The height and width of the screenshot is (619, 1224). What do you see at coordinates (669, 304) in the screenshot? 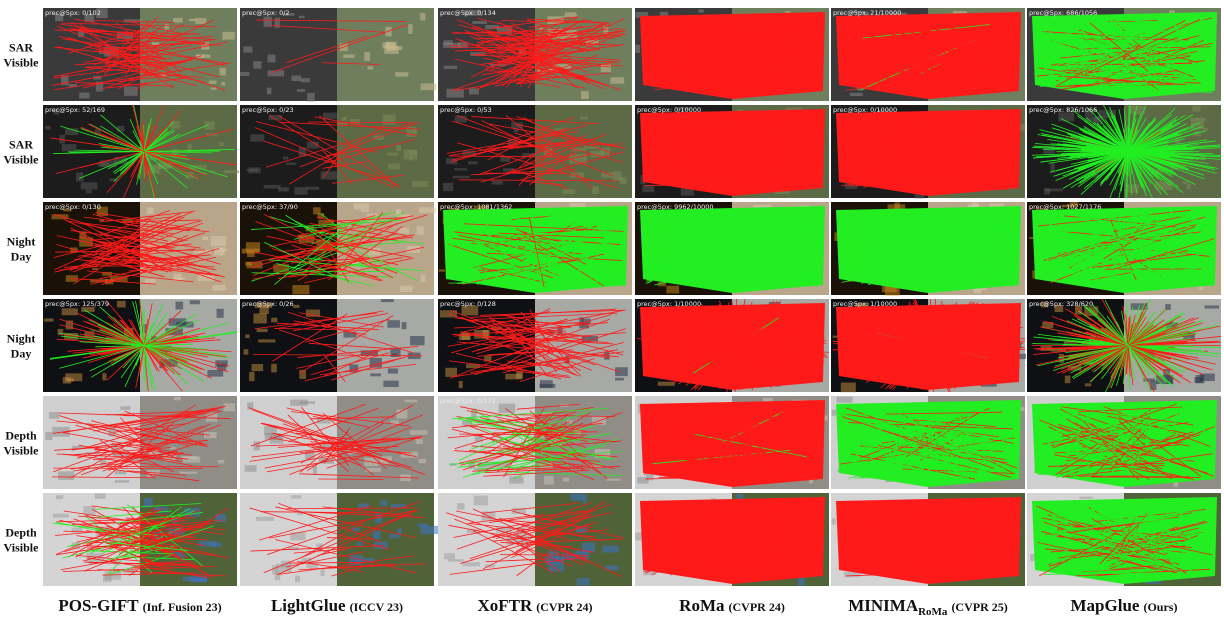
I see `precision-label: prec@5px: 1/10000` at bounding box center [669, 304].